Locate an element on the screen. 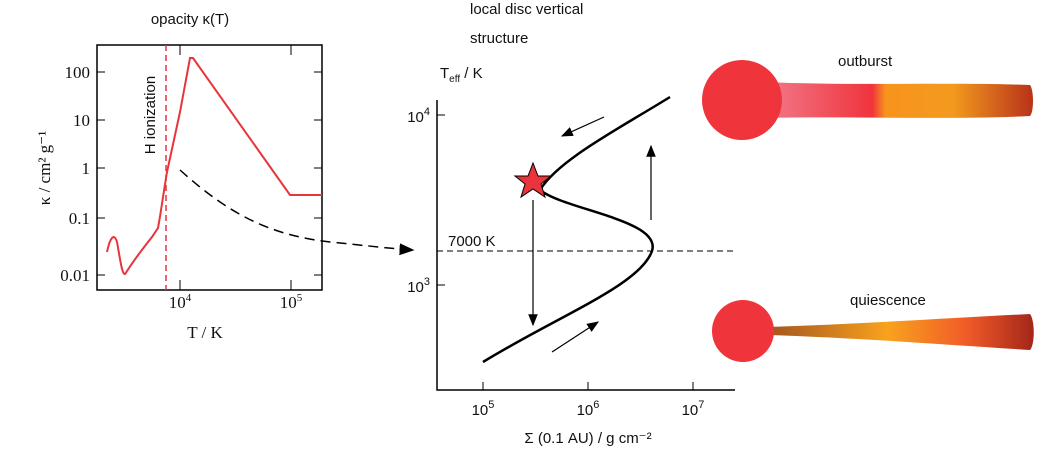  y-tick-label: 0.01 is located at coordinates (75, 275).